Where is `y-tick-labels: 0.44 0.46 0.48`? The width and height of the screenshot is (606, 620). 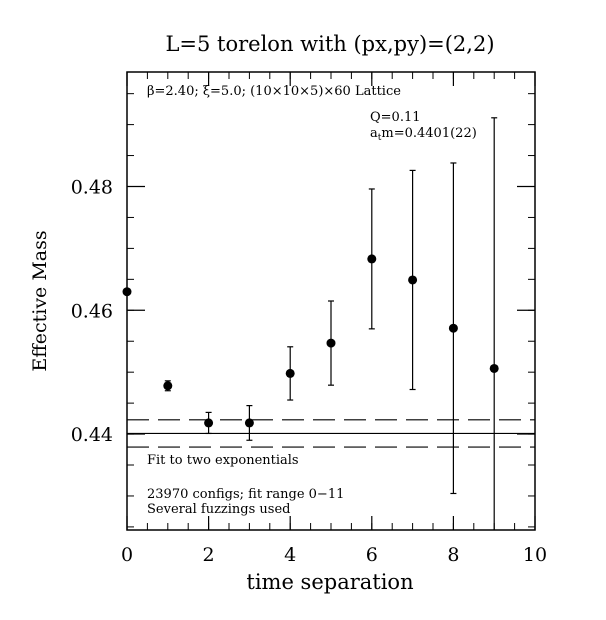 y-tick-labels: 0.44 0.46 0.48 is located at coordinates (92, 312).